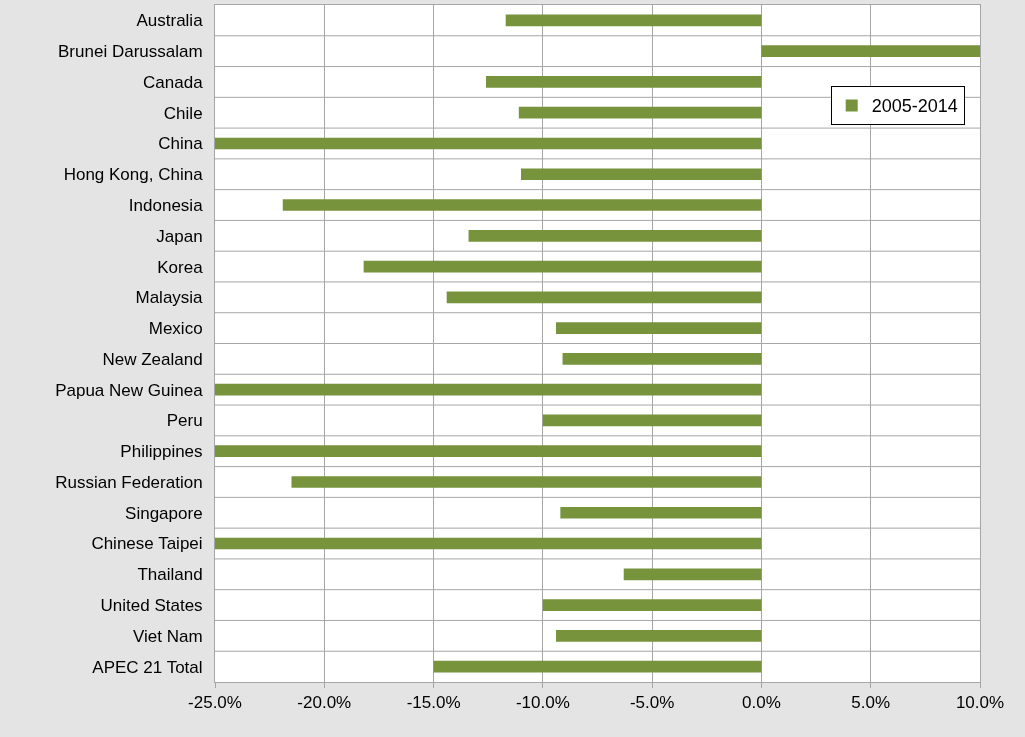  What do you see at coordinates (542, 703) in the screenshot?
I see `x-tick-label: -10.0%` at bounding box center [542, 703].